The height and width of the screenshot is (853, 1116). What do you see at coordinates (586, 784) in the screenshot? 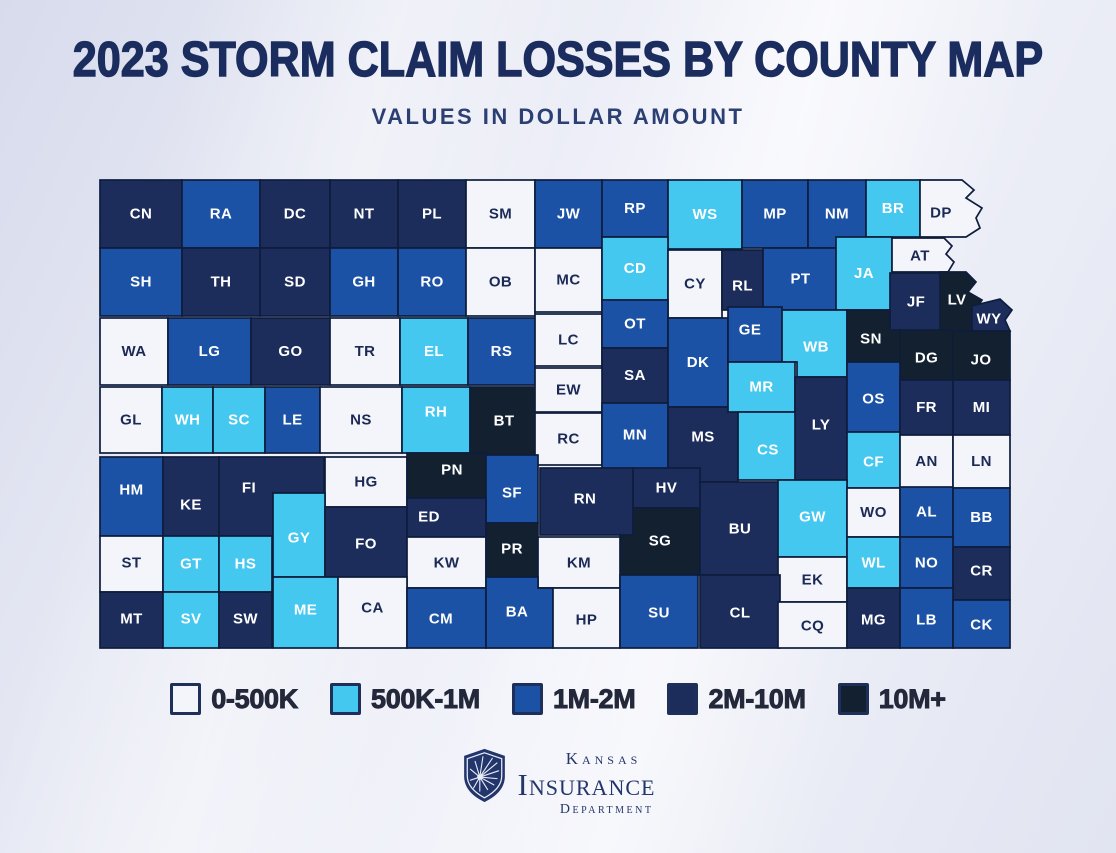
I see `logo-insurance: Insurance` at bounding box center [586, 784].